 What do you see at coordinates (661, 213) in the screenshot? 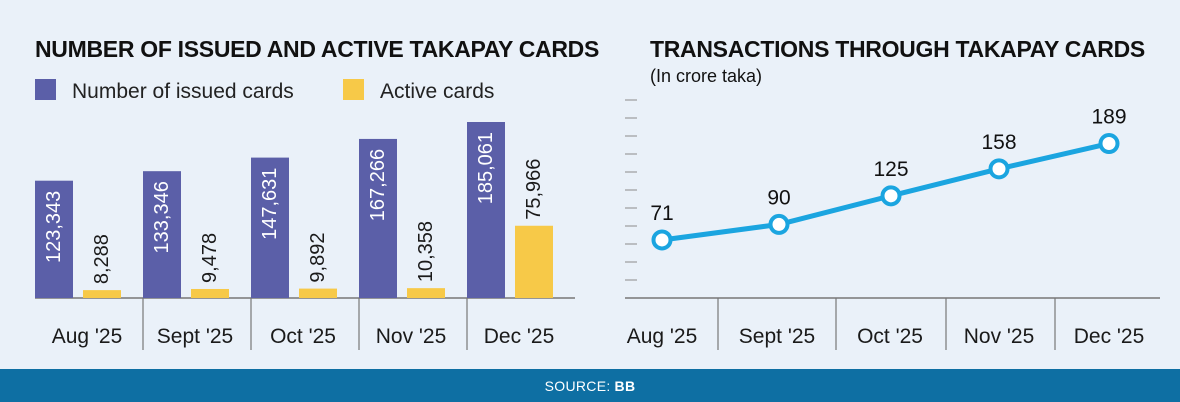
I see `data-label: 71` at bounding box center [661, 213].